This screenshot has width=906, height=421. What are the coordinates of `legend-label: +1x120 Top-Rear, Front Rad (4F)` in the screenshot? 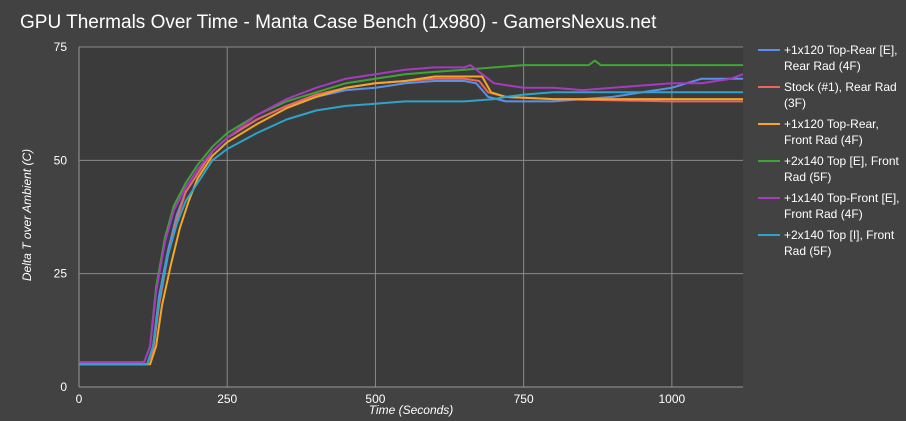 It's located at (831, 132).